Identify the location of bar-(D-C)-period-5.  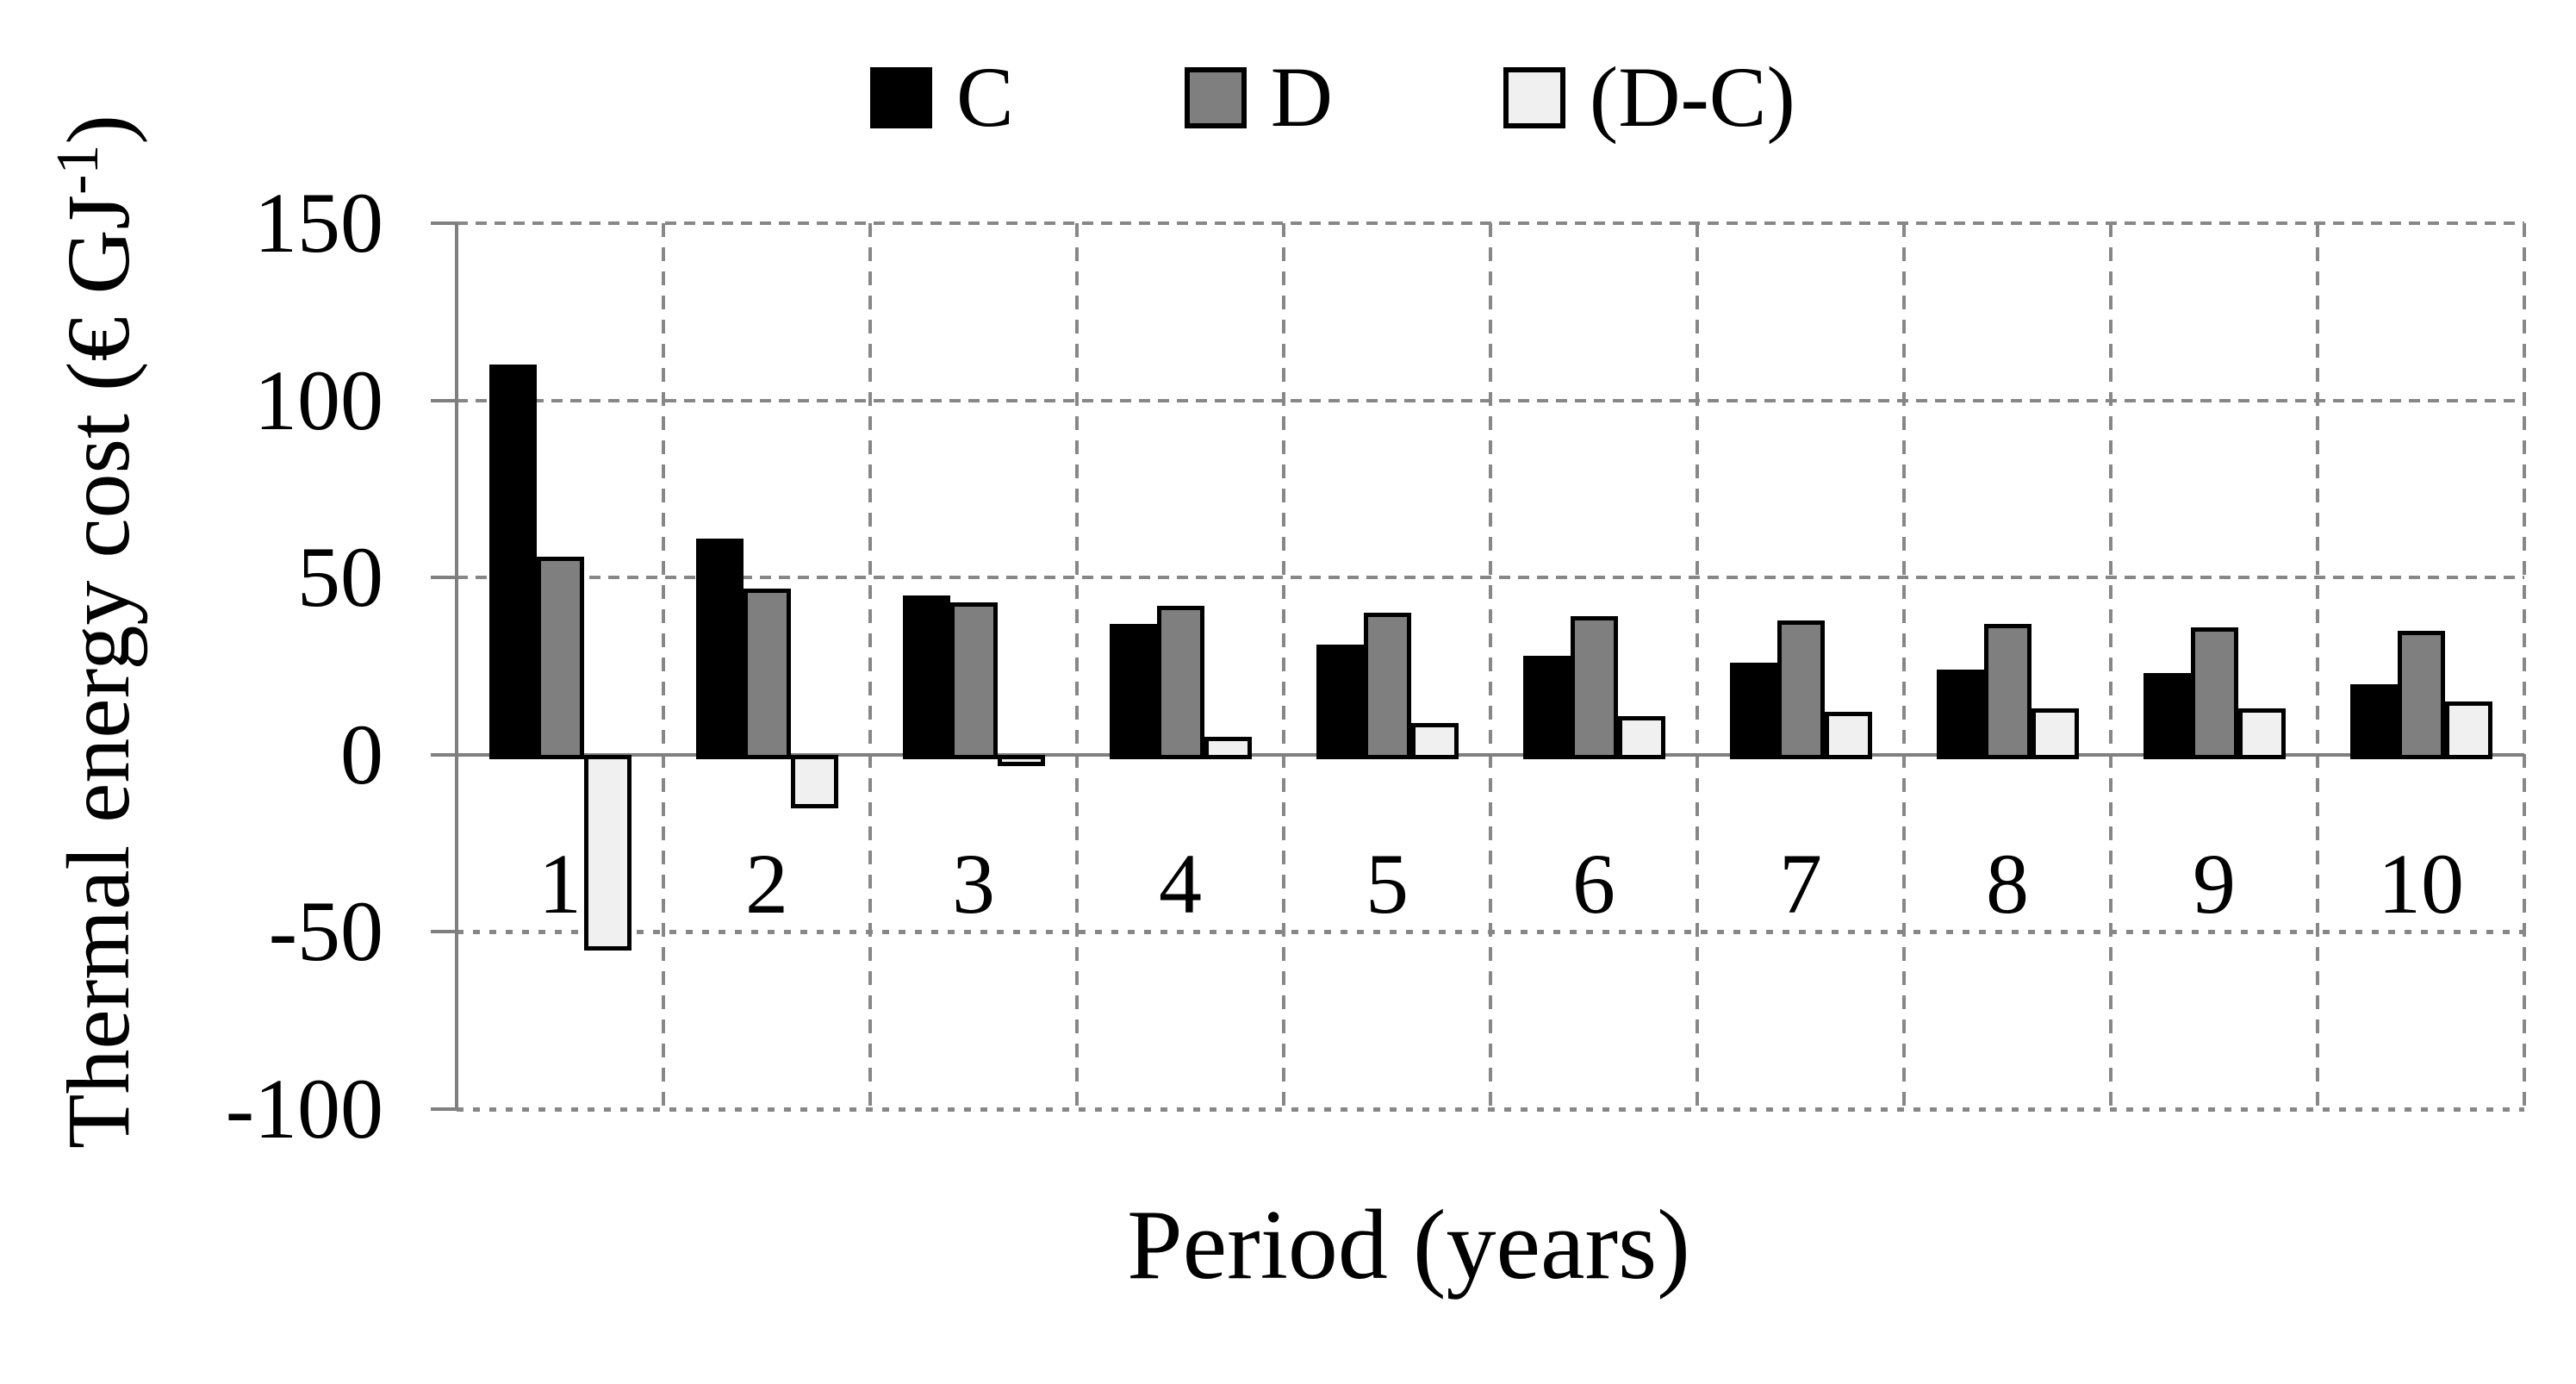
(1434, 740).